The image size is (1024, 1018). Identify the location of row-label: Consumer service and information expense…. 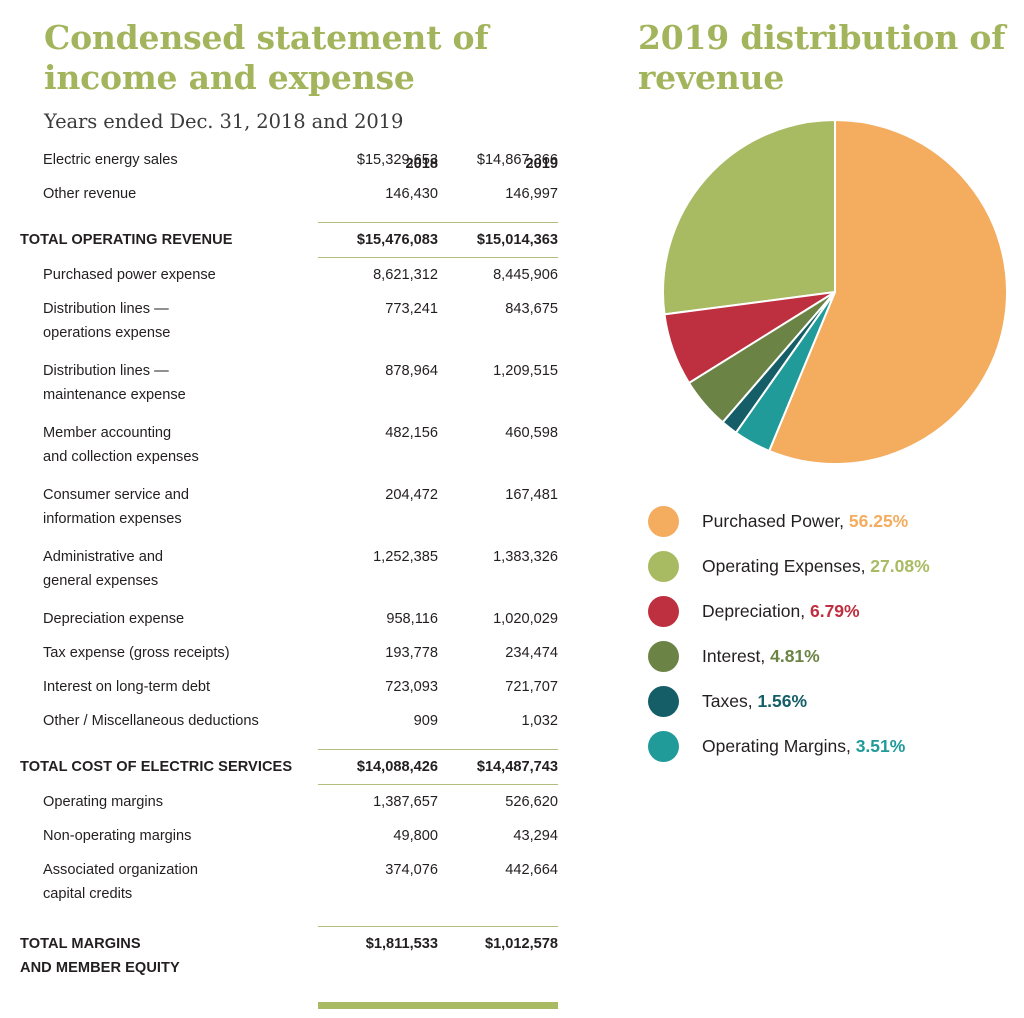
(116, 507).